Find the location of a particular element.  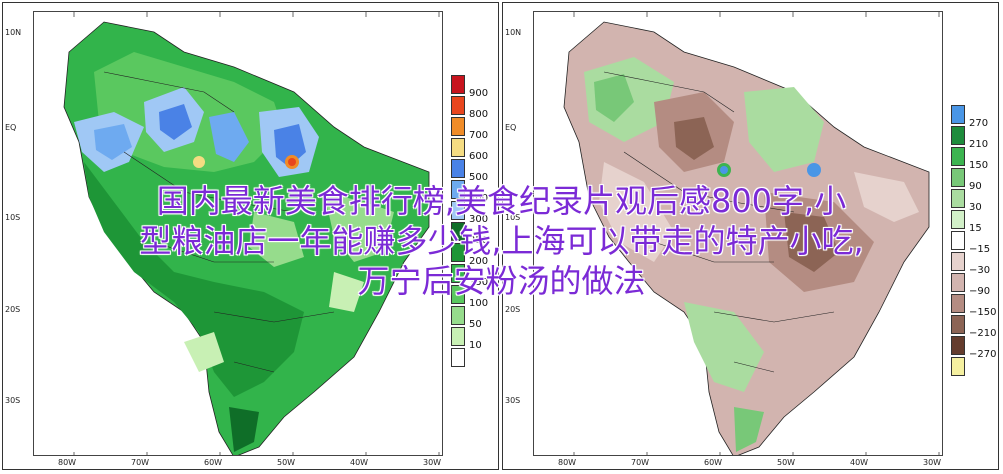

legend-label: 30 is located at coordinates (975, 207).